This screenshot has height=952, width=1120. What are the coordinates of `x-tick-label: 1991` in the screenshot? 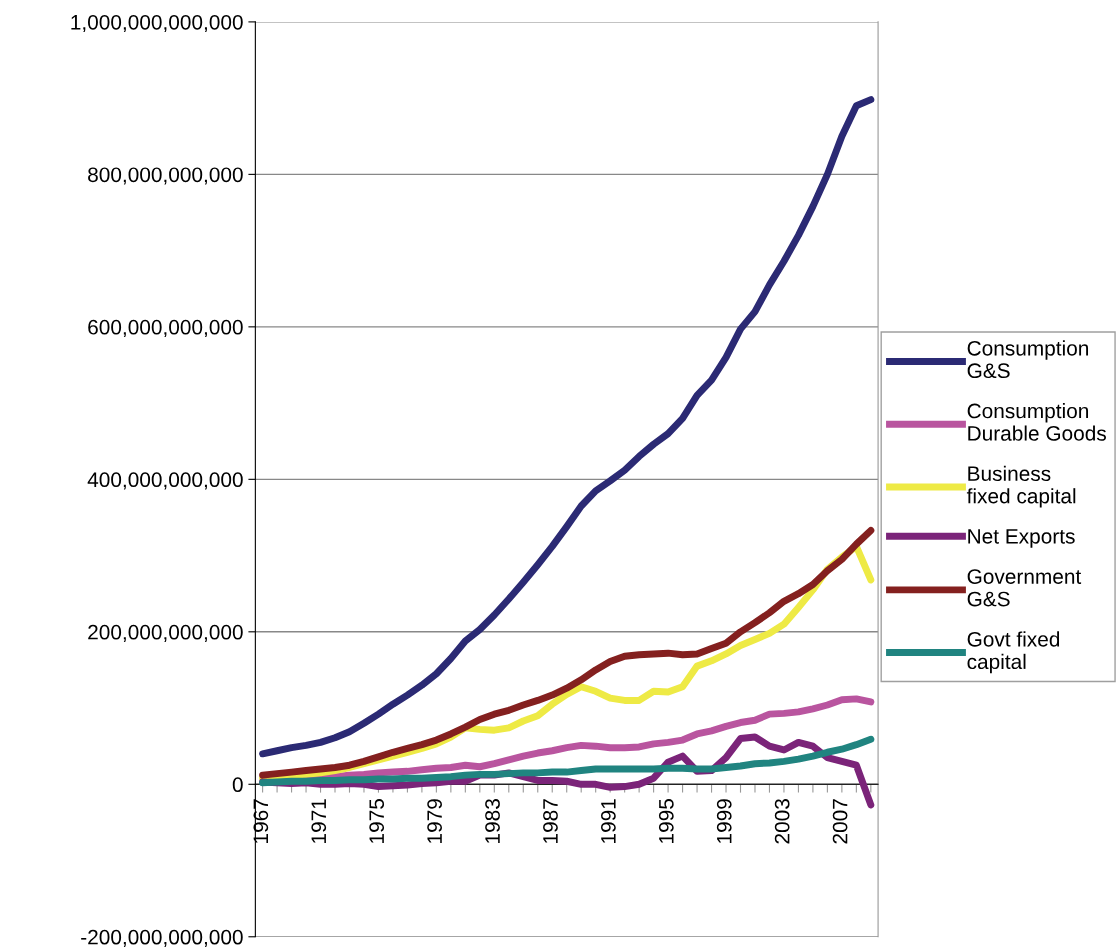 It's located at (608, 821).